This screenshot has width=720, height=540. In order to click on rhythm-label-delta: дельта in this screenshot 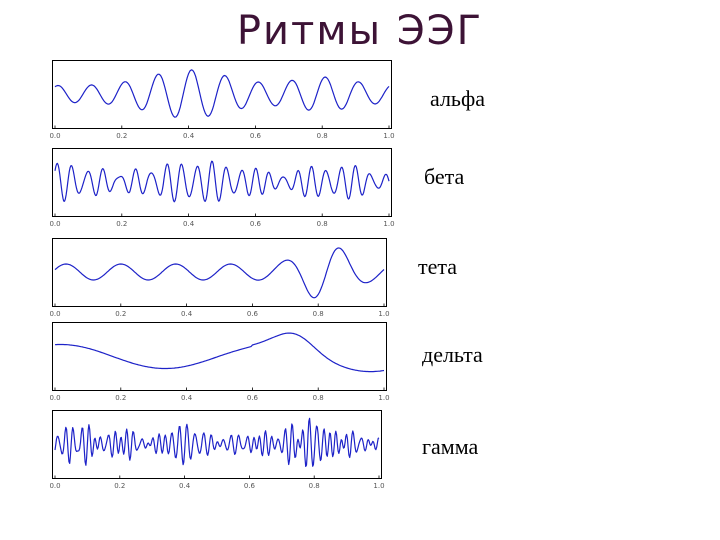, I will do `click(452, 354)`.